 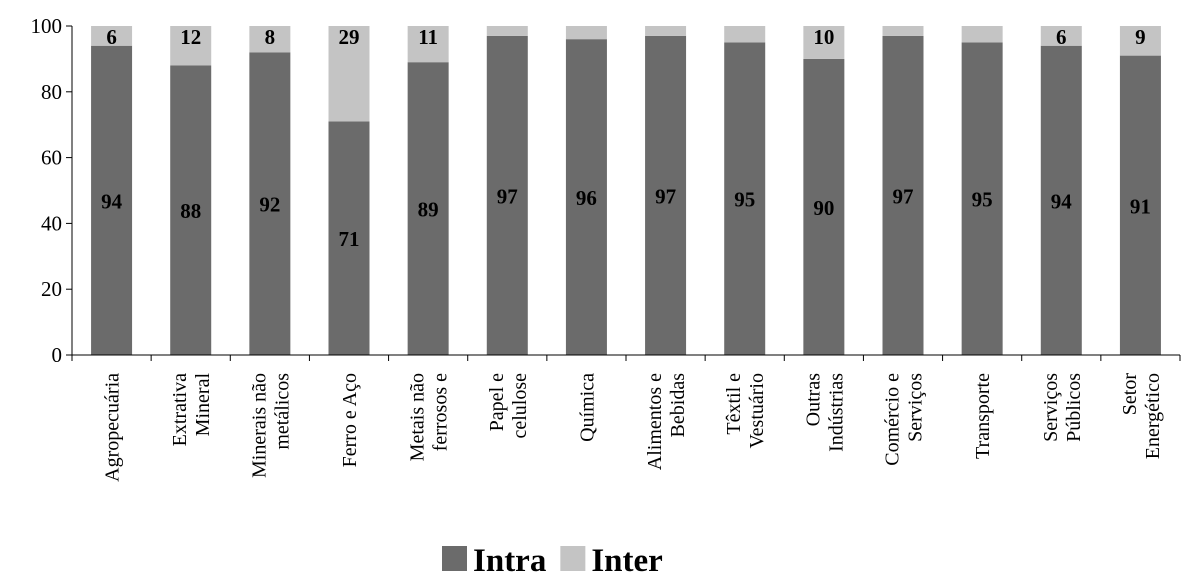 What do you see at coordinates (1141, 416) in the screenshot?
I see `x-tick-label: SetorEnergético` at bounding box center [1141, 416].